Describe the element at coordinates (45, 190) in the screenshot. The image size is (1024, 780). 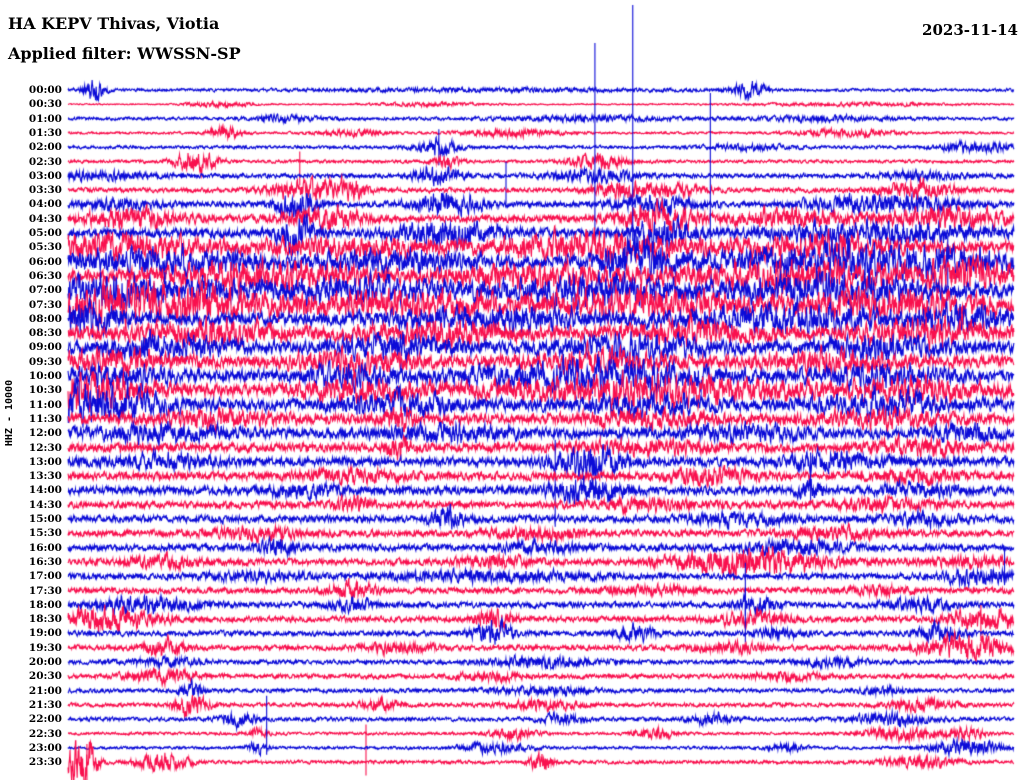
I see `time-label: 03:30` at that location.